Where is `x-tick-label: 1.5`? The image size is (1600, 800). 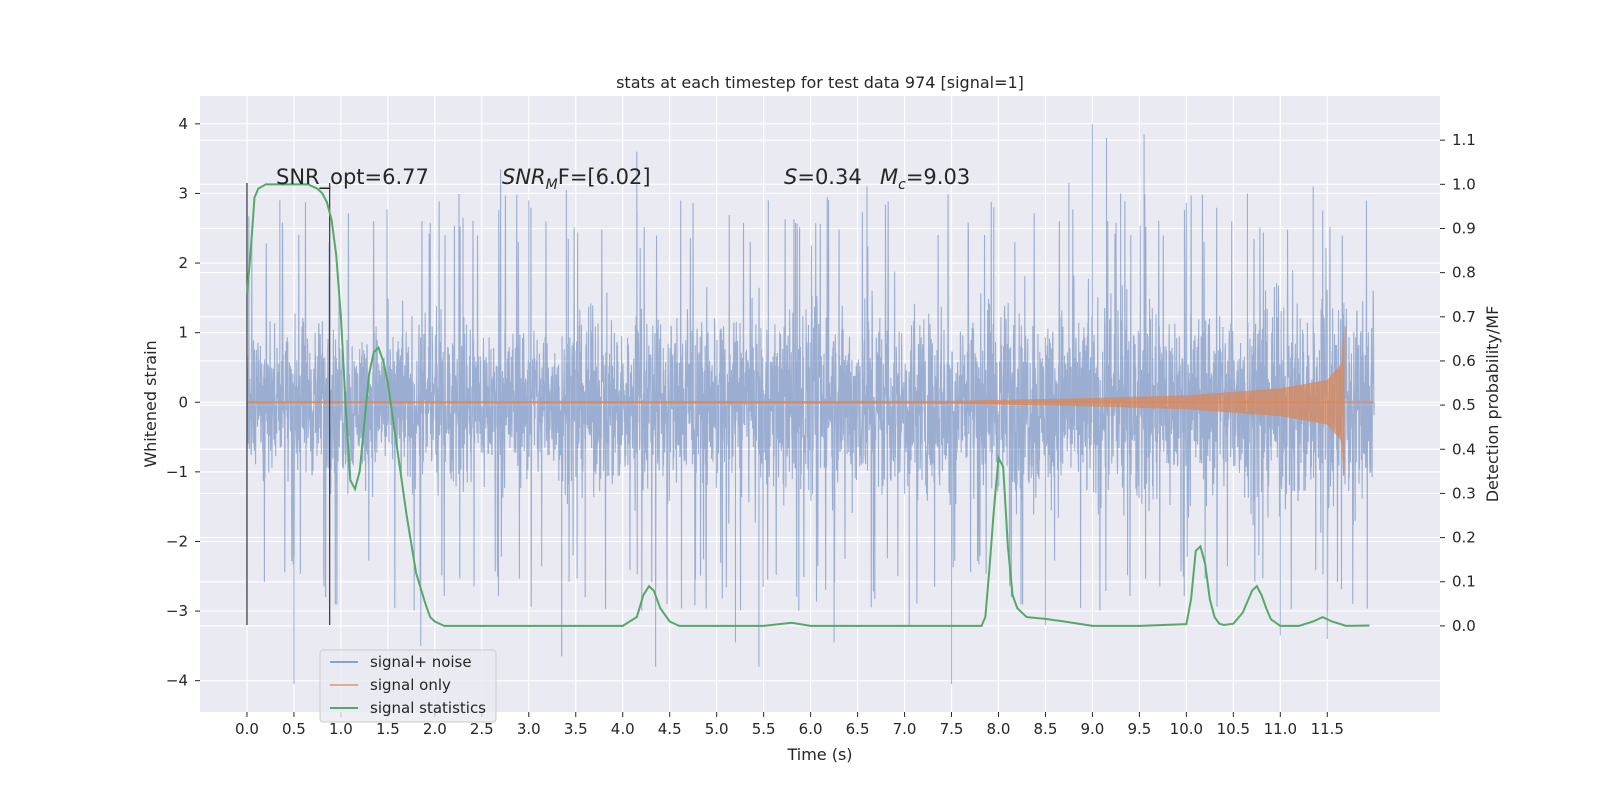 x-tick-label: 1.5 is located at coordinates (388, 729).